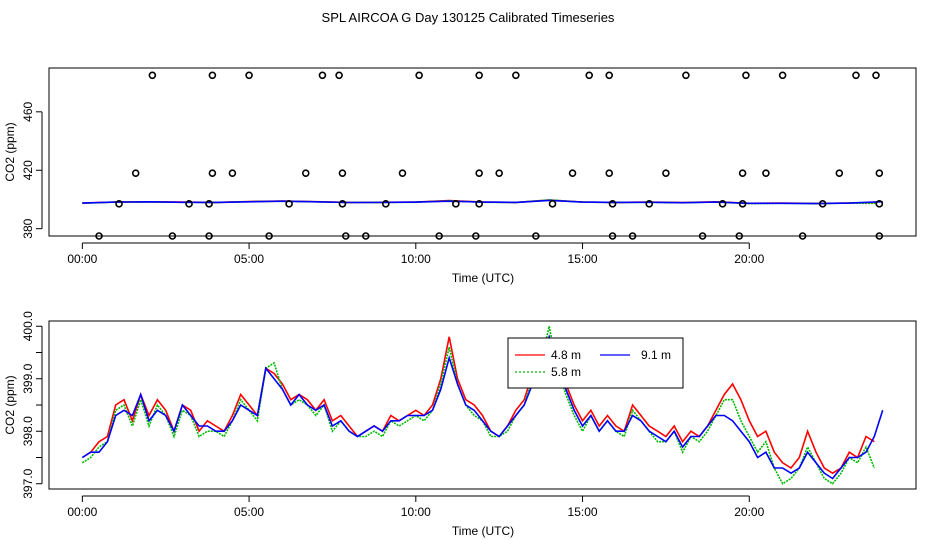 The image size is (936, 540). I want to click on bottom-y-tick-label: 399.0, so click(28, 378).